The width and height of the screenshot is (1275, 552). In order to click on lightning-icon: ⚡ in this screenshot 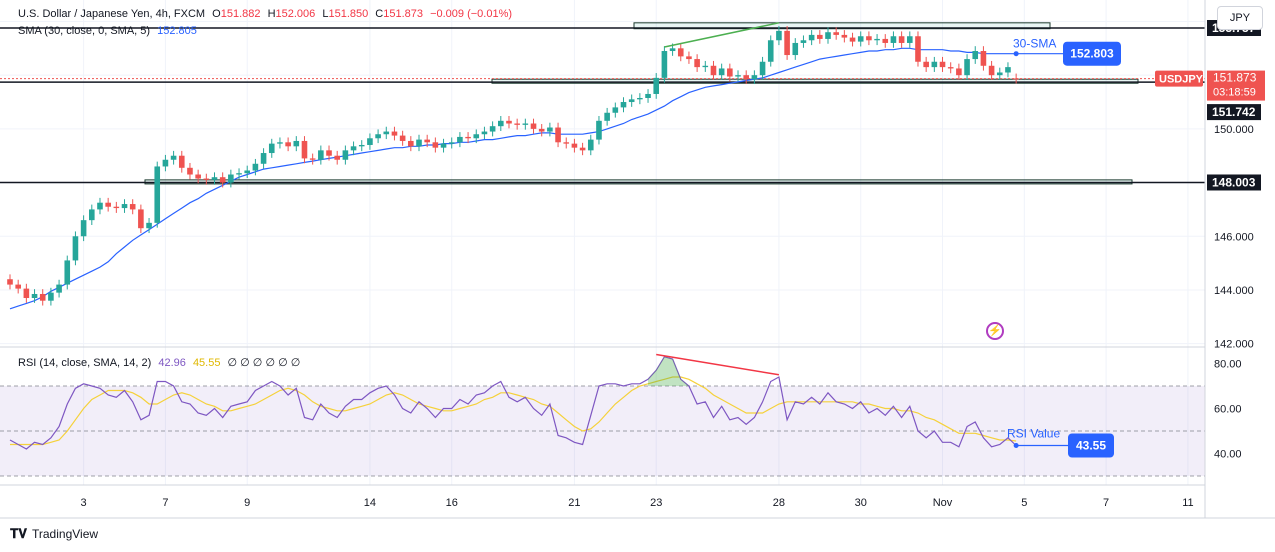, I will do `click(995, 331)`.